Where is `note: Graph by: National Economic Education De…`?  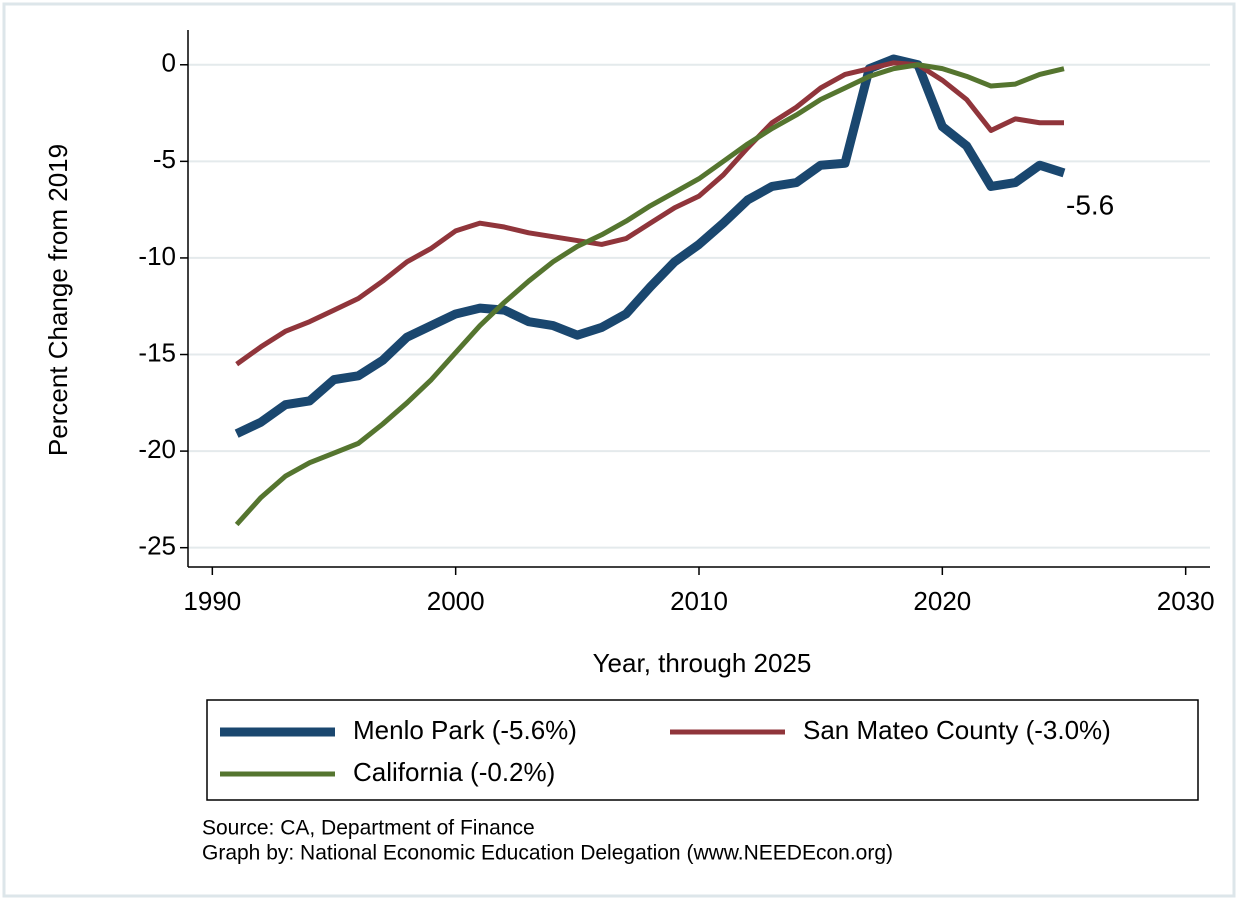 note: Graph by: National Economic Education De… is located at coordinates (547, 853).